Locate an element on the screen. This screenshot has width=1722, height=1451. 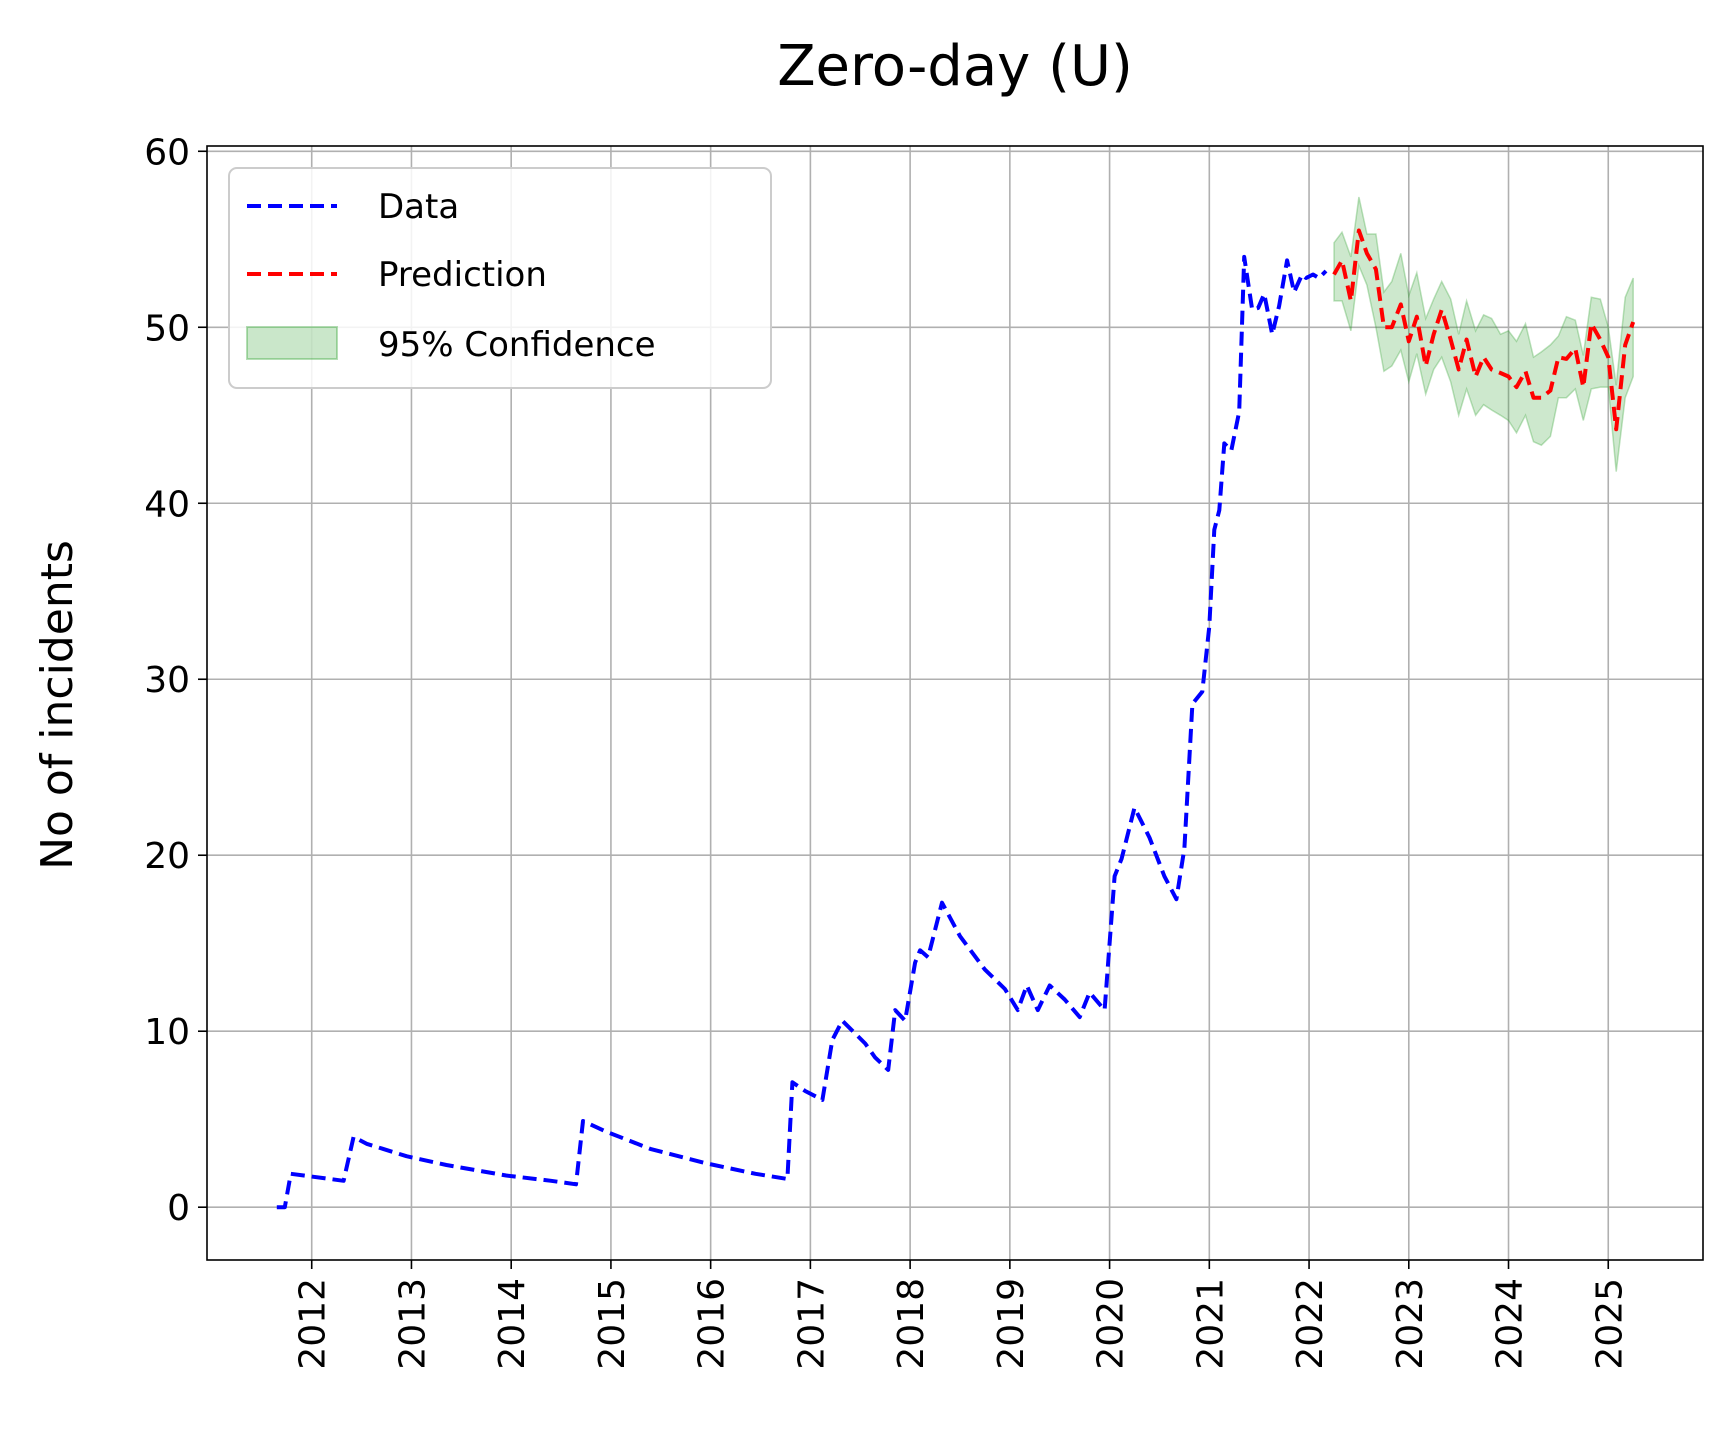
y-tick-label: 20 is located at coordinates (167, 856).